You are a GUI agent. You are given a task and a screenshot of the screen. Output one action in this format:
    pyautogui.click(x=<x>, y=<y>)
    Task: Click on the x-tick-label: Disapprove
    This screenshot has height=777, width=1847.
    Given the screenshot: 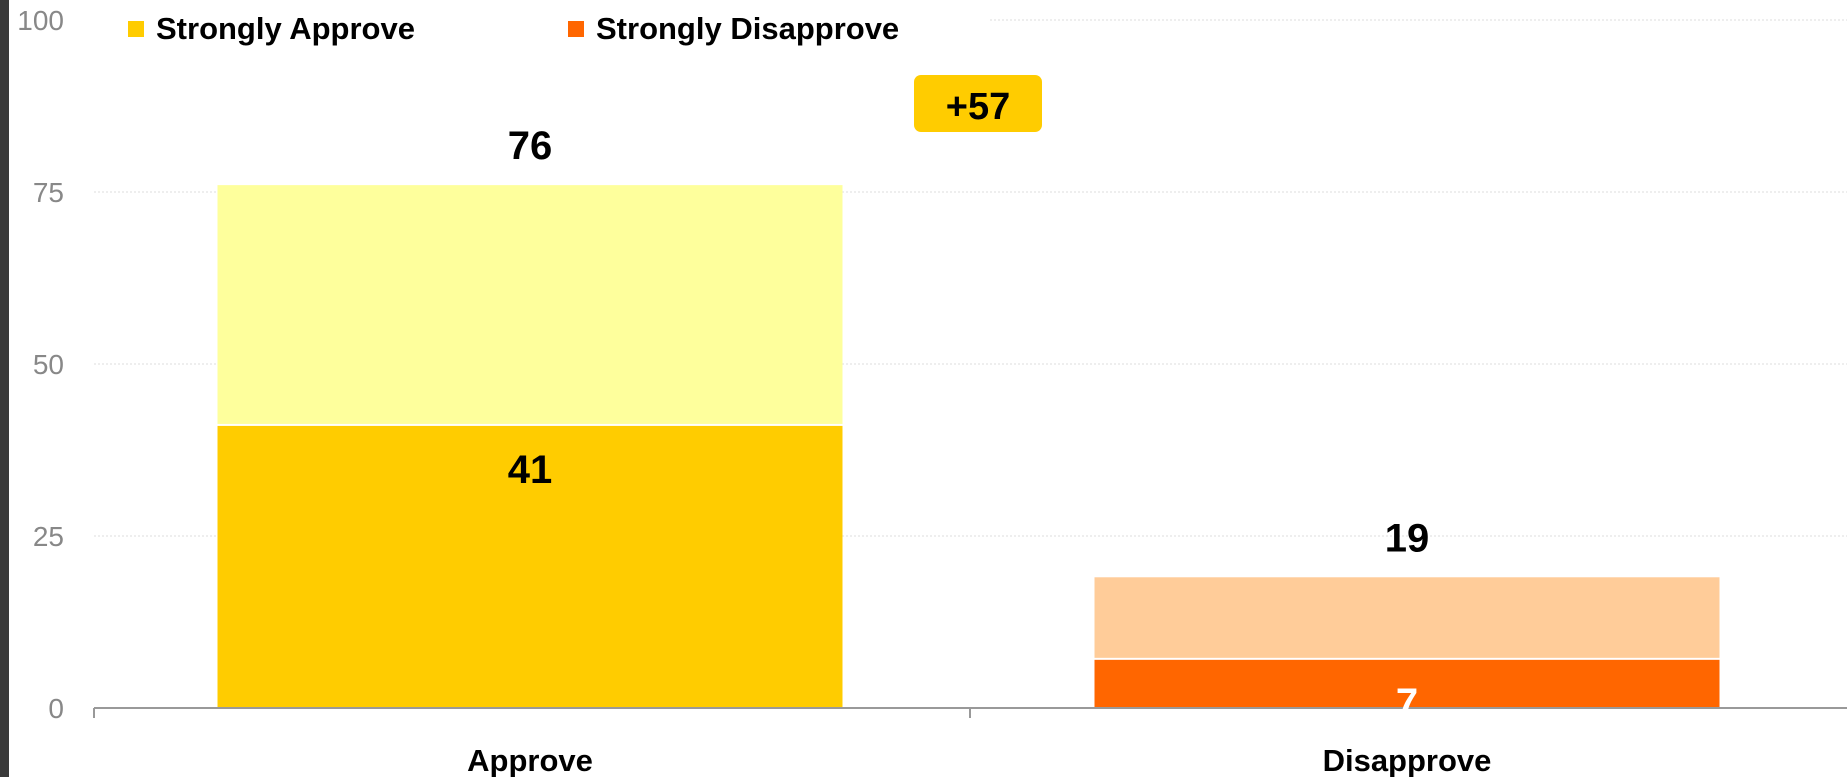 What is the action you would take?
    pyautogui.click(x=1407, y=760)
    